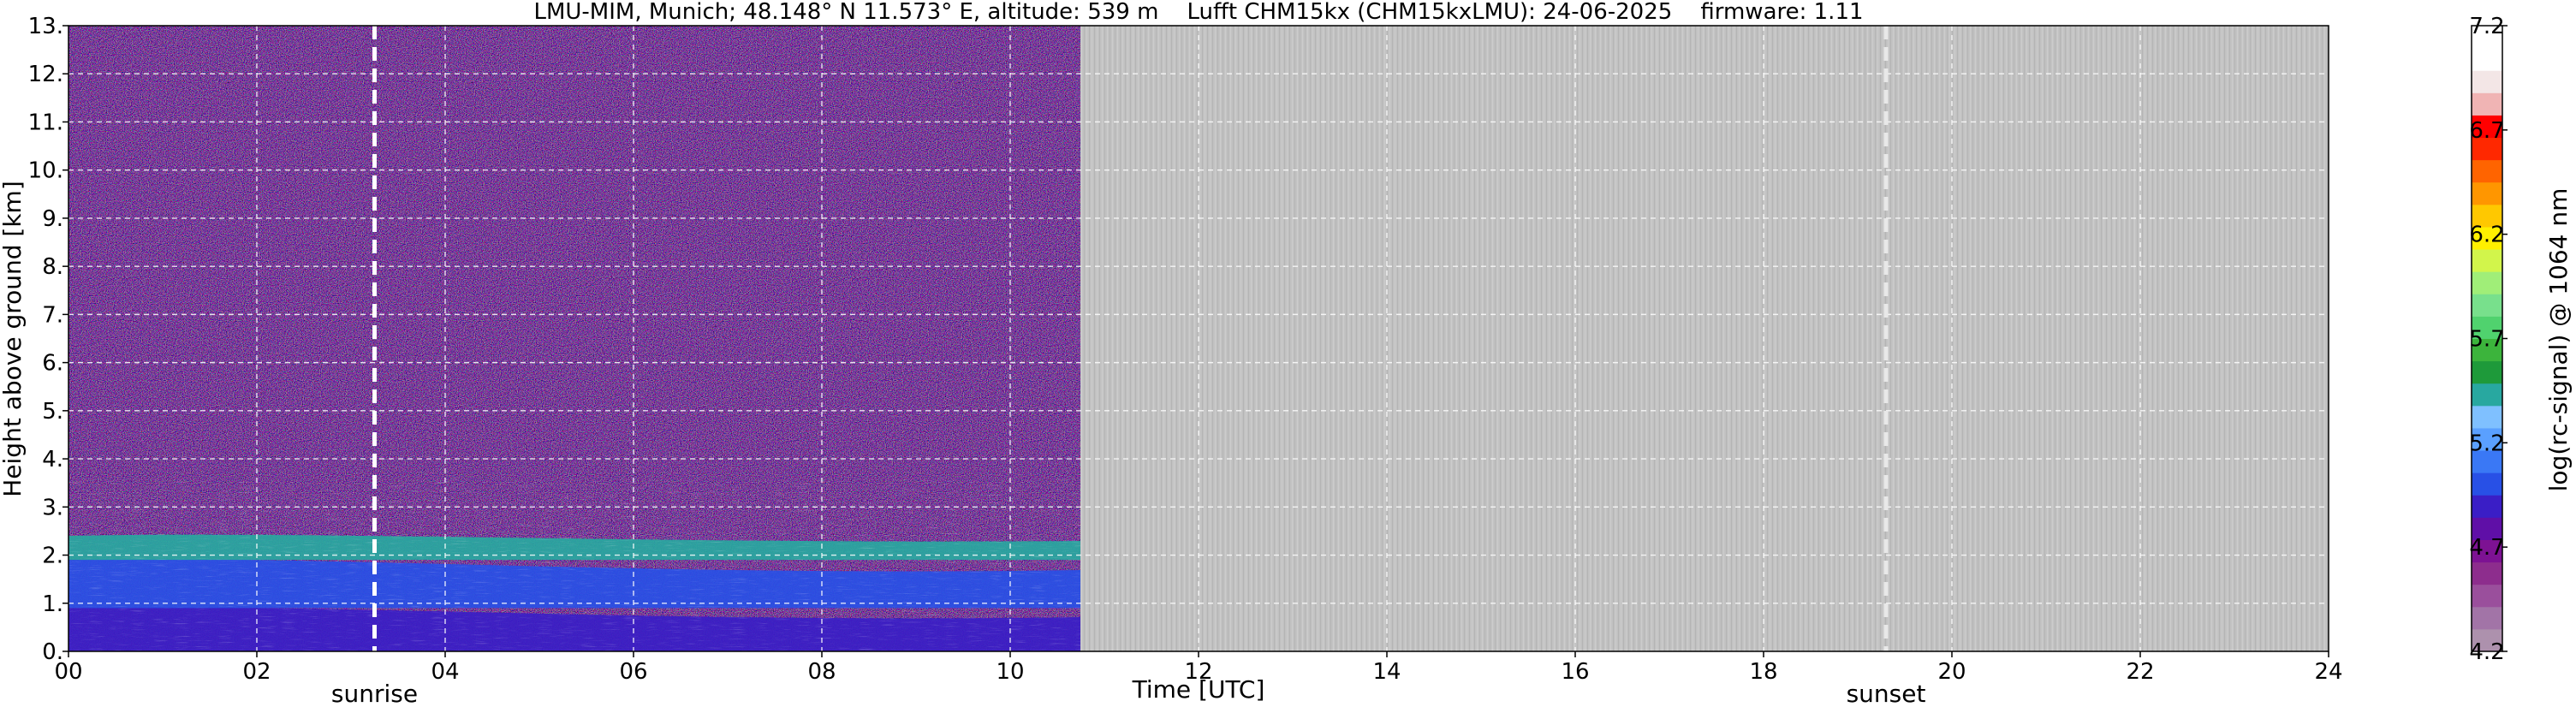 Image resolution: width=2576 pixels, height=707 pixels. I want to click on y-tick-label: 5., so click(53, 412).